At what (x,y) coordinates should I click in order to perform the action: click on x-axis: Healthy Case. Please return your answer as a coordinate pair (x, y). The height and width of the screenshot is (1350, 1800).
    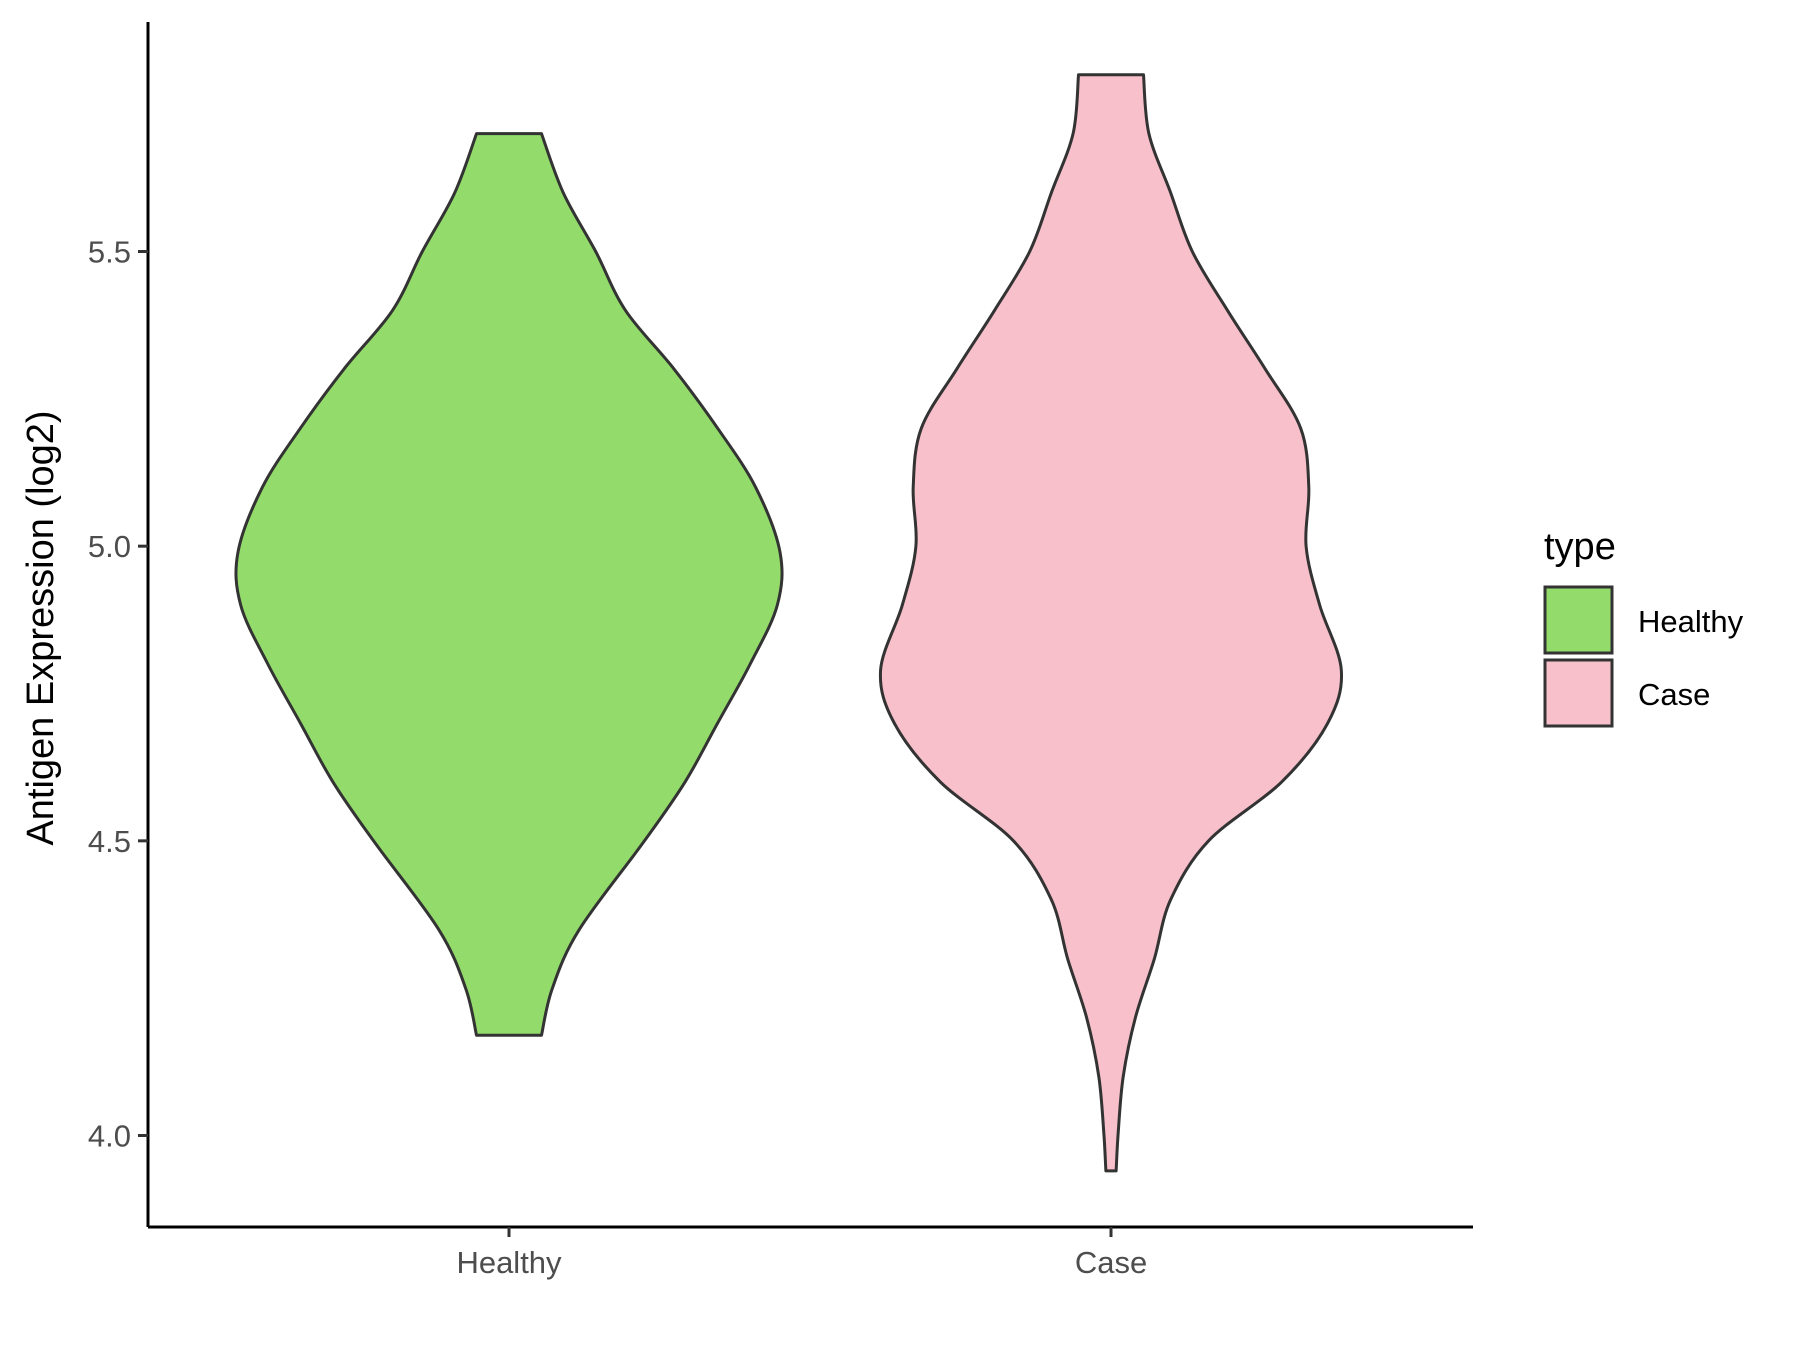
    Looking at the image, I should click on (810, 1252).